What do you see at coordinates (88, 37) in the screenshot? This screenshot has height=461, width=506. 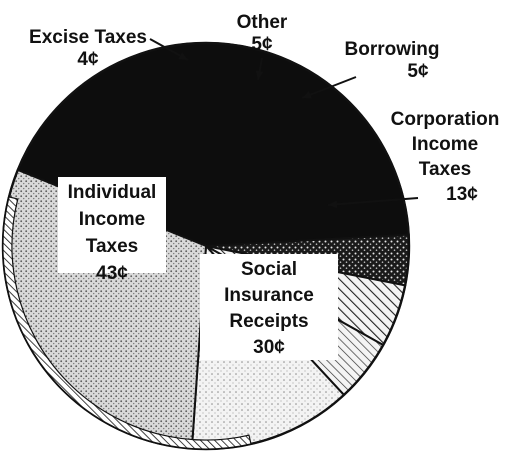 I see `slice-label-excise-taxes-line-1: Excise Taxes` at bounding box center [88, 37].